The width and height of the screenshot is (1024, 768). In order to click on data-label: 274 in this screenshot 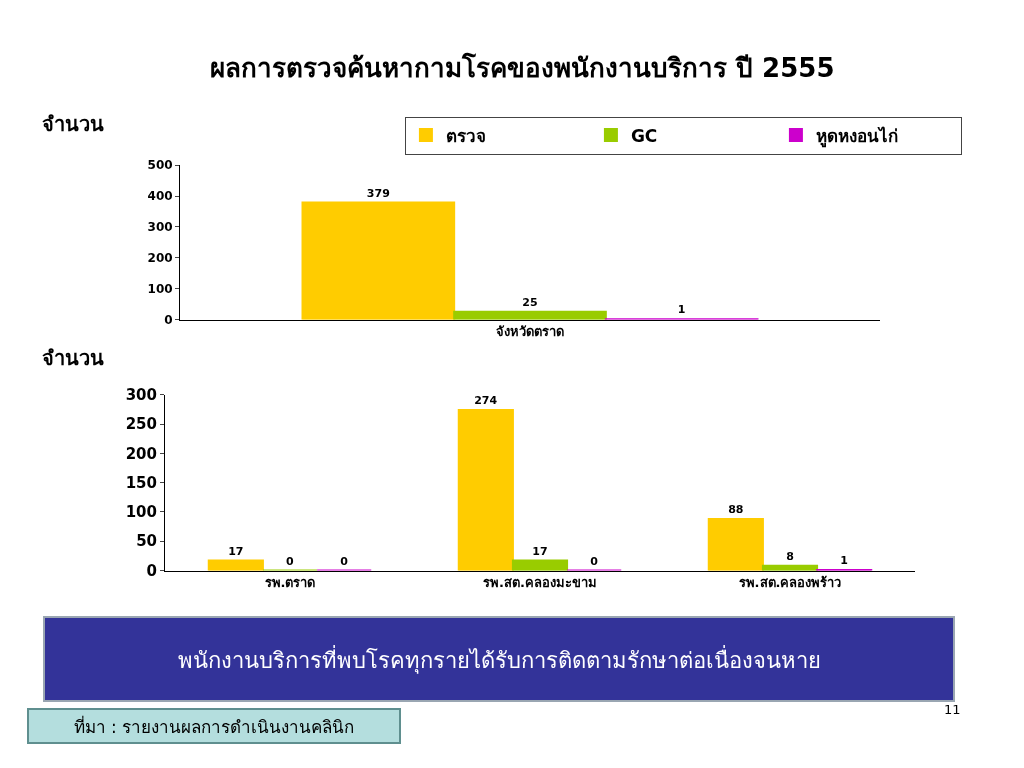, I will do `click(486, 400)`.